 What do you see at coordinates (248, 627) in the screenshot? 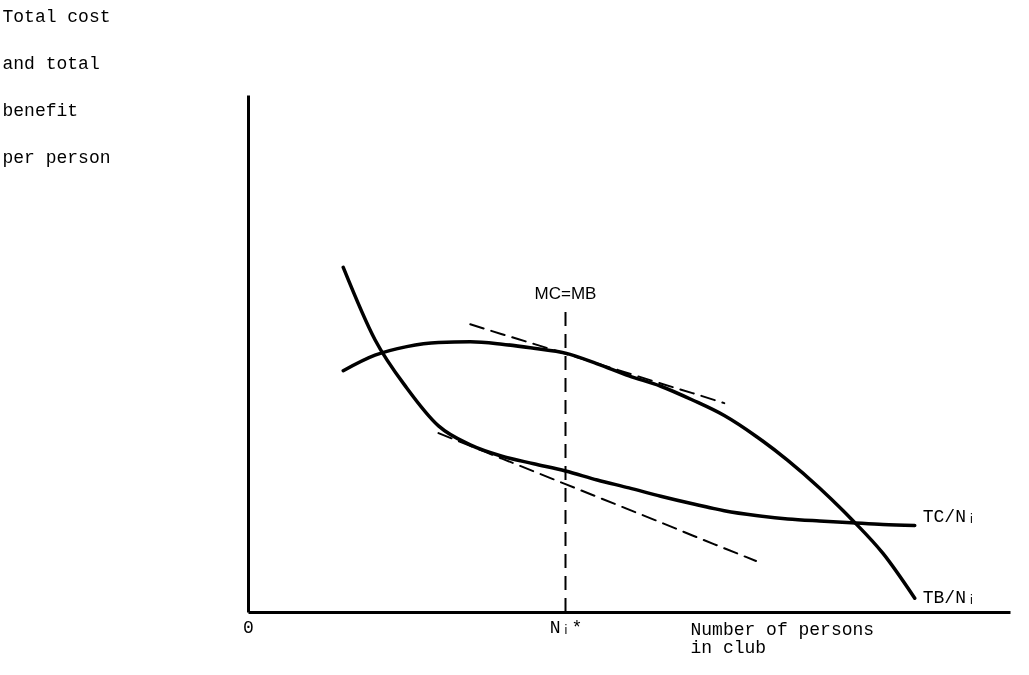
I see `x-tick-label: 0` at bounding box center [248, 627].